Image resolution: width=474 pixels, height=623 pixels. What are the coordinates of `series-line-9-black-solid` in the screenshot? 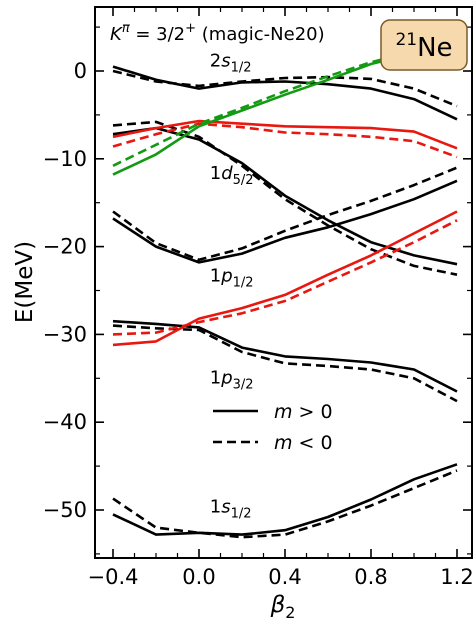 It's located at (285, 499).